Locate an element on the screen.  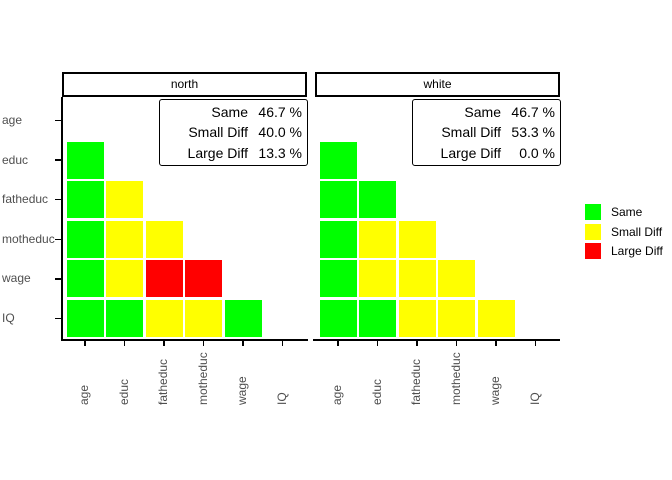
panel-header-north: north is located at coordinates (184, 84).